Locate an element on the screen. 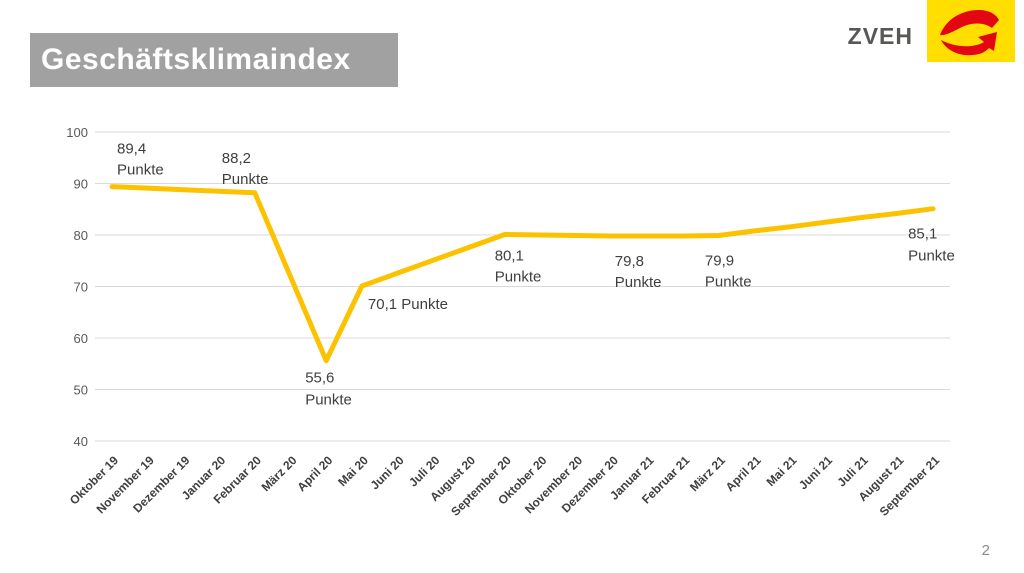 Image resolution: width=1024 pixels, height=573 pixels. x-axis-label: März 20 is located at coordinates (279, 473).